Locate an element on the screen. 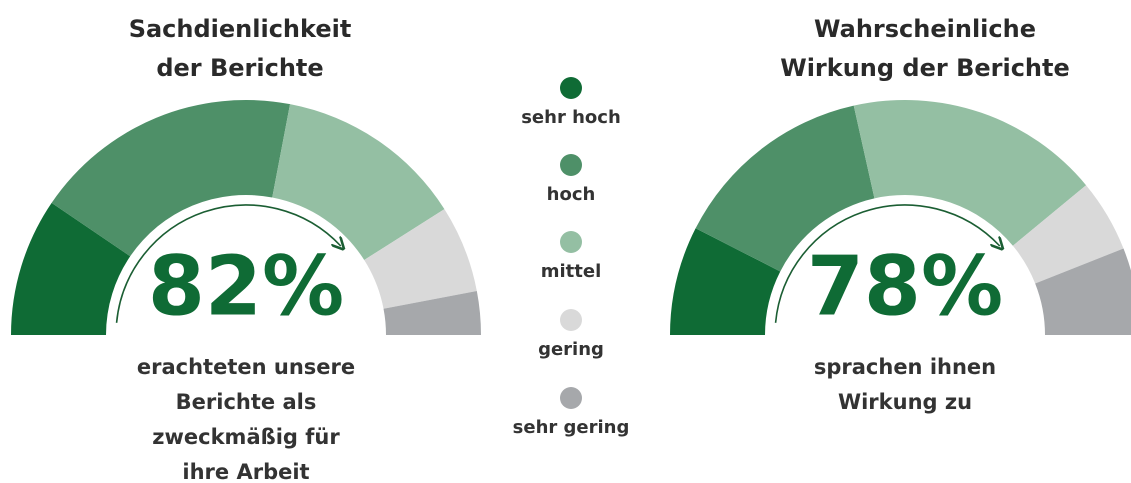  caption: zweckmäßig für is located at coordinates (246, 437).